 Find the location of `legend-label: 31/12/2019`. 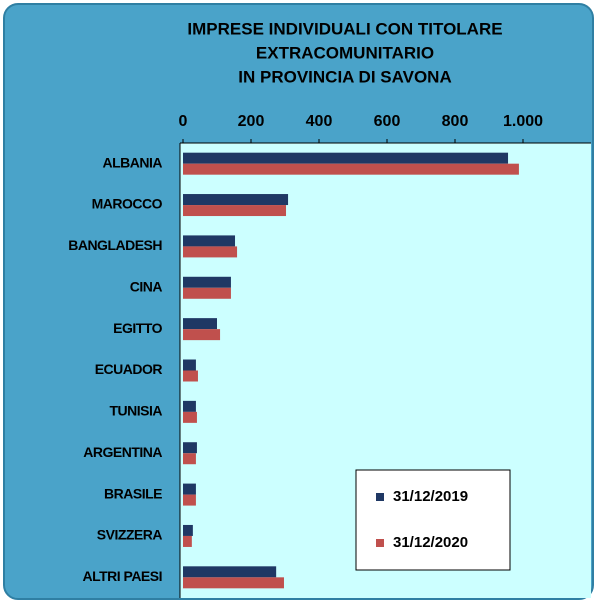

legend-label: 31/12/2019 is located at coordinates (430, 496).